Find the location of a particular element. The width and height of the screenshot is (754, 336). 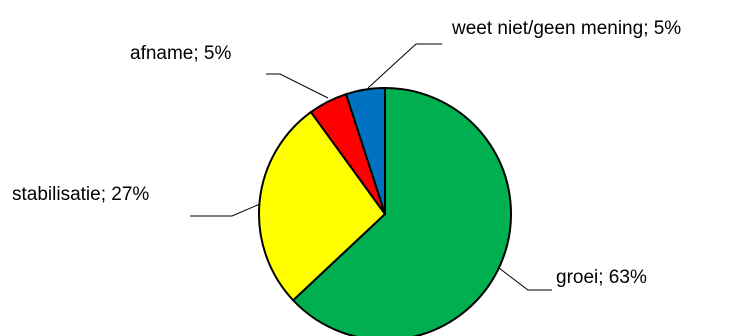

slice-label-weet-niet: weet niet/geen mening; 5% is located at coordinates (566, 28).